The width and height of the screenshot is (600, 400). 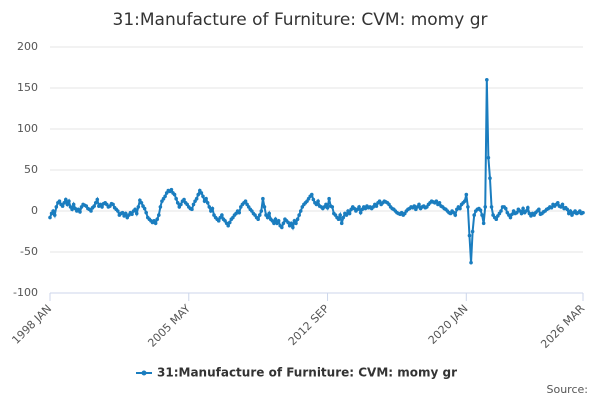 I want to click on y-tick-label: -100, so click(x=25, y=292).